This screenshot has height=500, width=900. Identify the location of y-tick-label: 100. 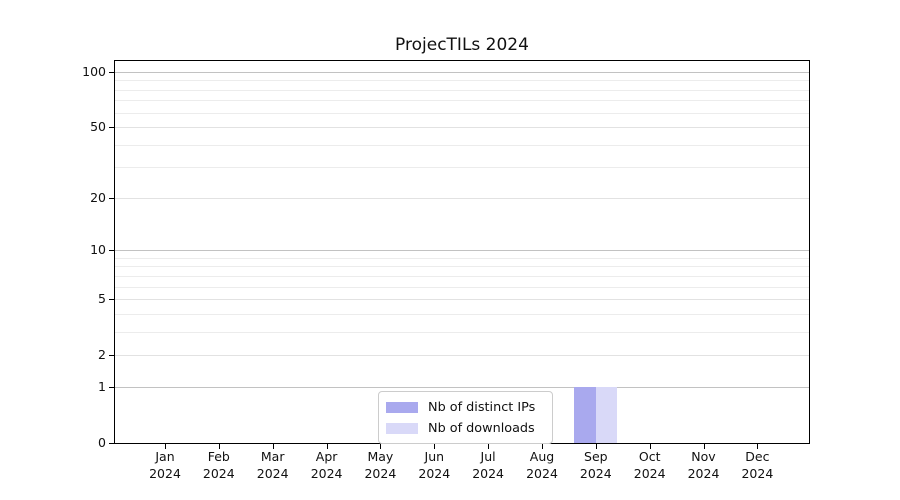
(94, 71).